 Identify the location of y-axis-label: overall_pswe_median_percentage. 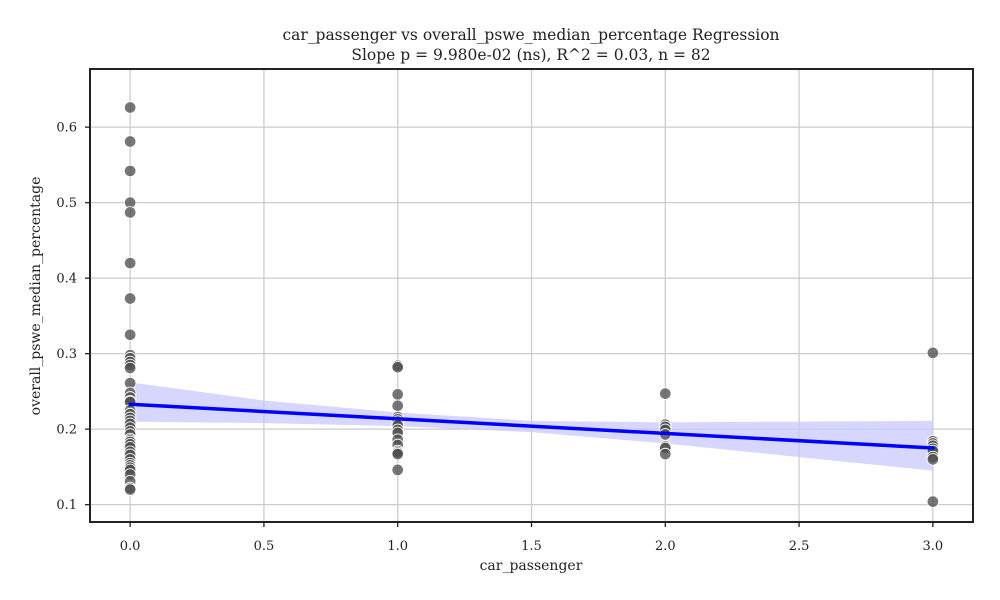
(36, 296).